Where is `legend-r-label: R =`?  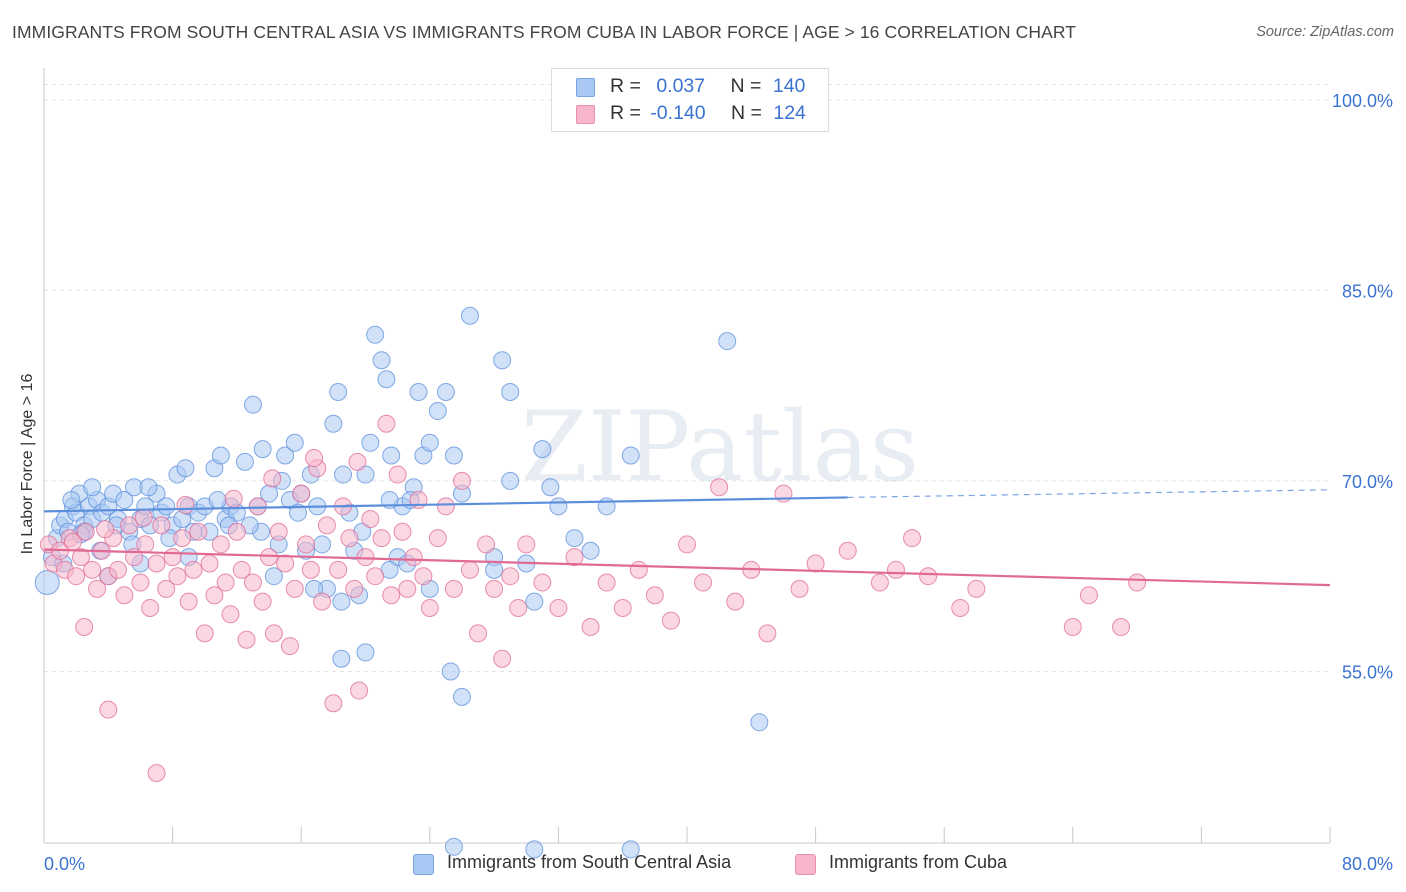 legend-r-label: R = is located at coordinates (625, 113).